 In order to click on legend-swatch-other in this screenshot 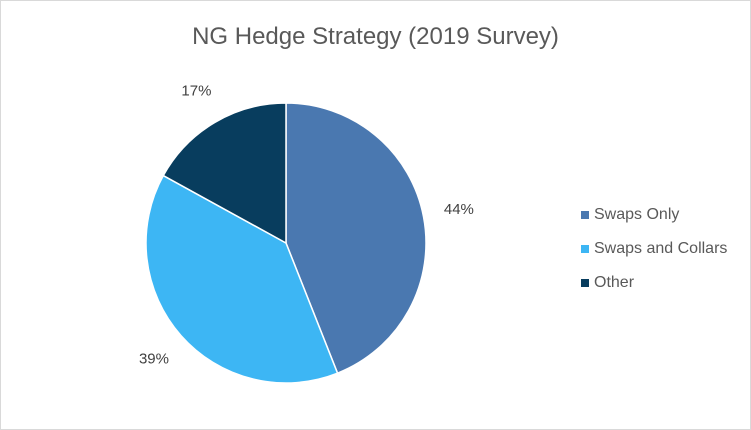, I will do `click(585, 283)`.